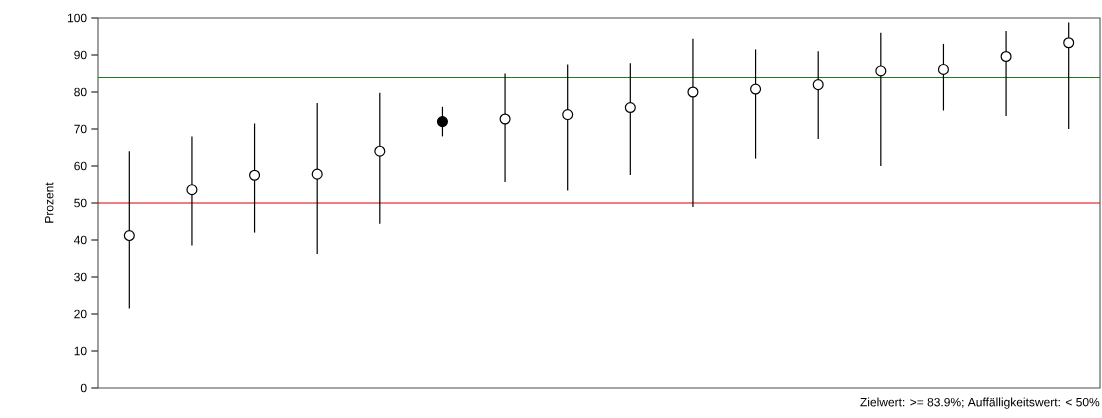 The height and width of the screenshot is (418, 1102). What do you see at coordinates (80, 240) in the screenshot?
I see `y-tick-label: 40` at bounding box center [80, 240].